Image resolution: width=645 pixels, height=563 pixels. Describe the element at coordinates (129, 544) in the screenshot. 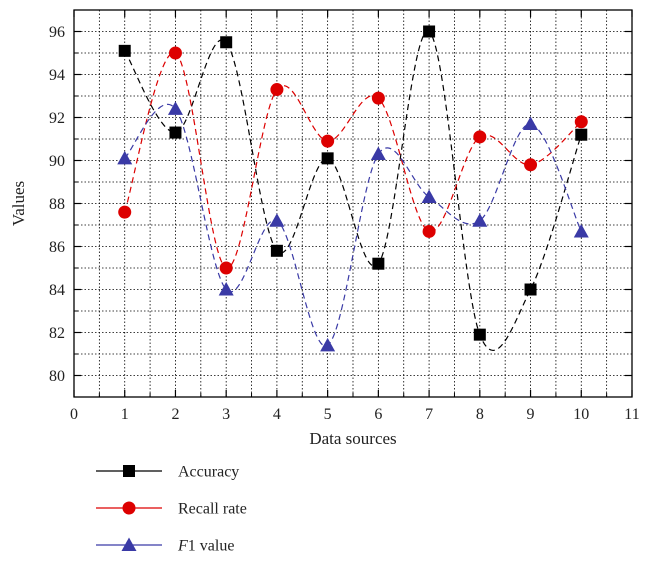

I see `legend-marker-f1-value` at that location.